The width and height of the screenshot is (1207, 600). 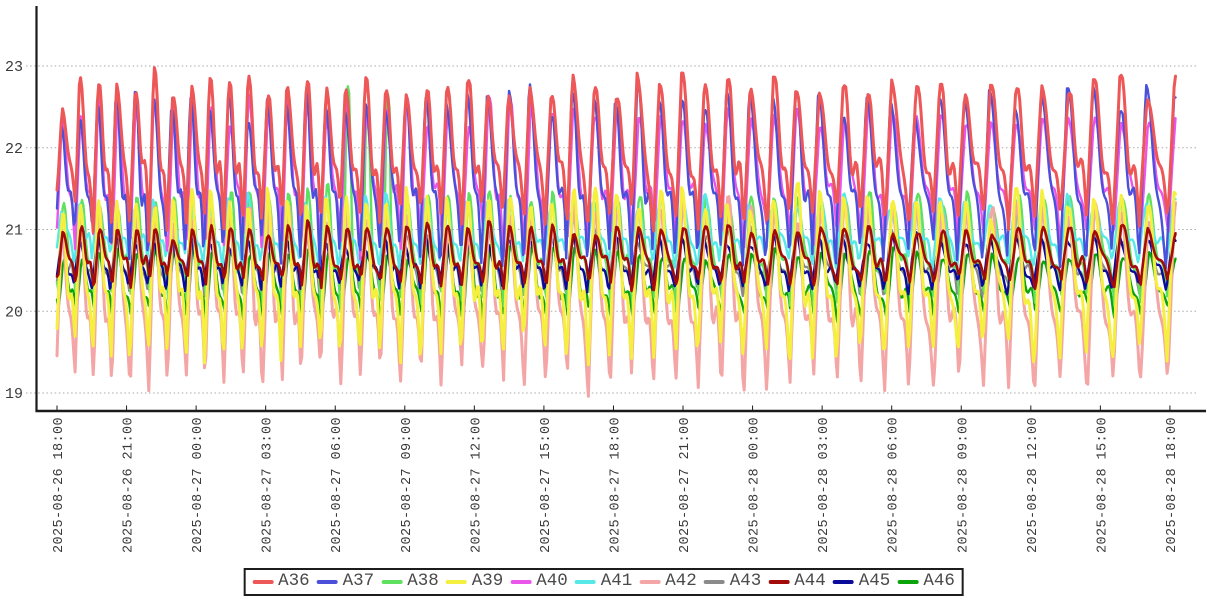 I want to click on legend-swatch-a40, so click(x=521, y=581).